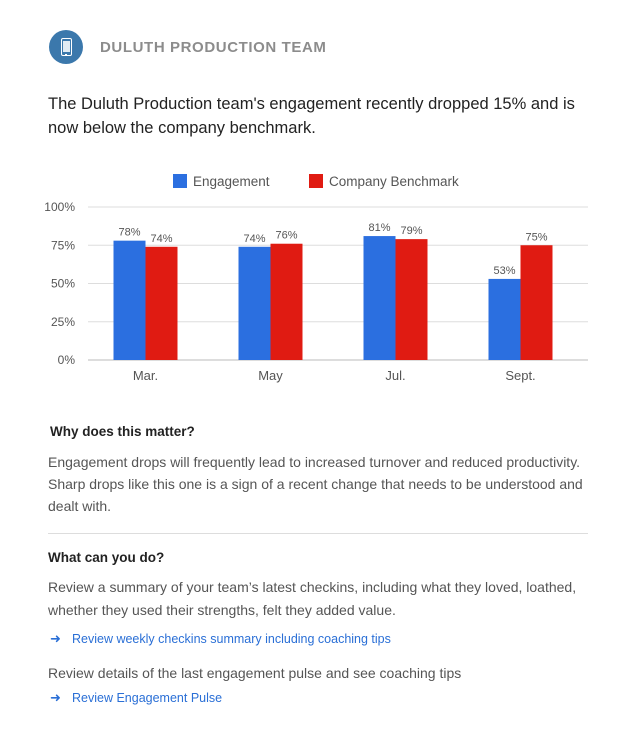 Image resolution: width=634 pixels, height=733 pixels. Describe the element at coordinates (59, 207) in the screenshot. I see `y-tick-label: 100%` at that location.